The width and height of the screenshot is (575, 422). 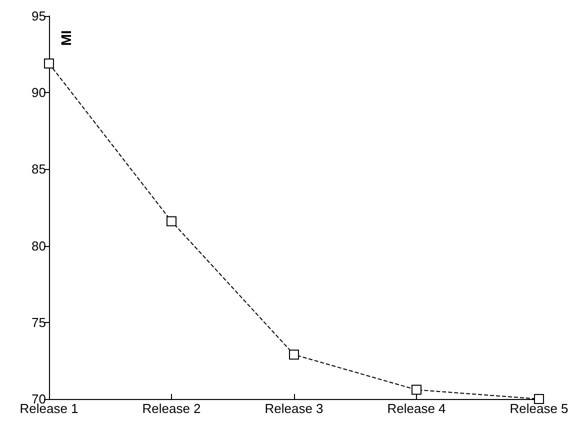 I want to click on y-axis-title: MI, so click(x=66, y=38).